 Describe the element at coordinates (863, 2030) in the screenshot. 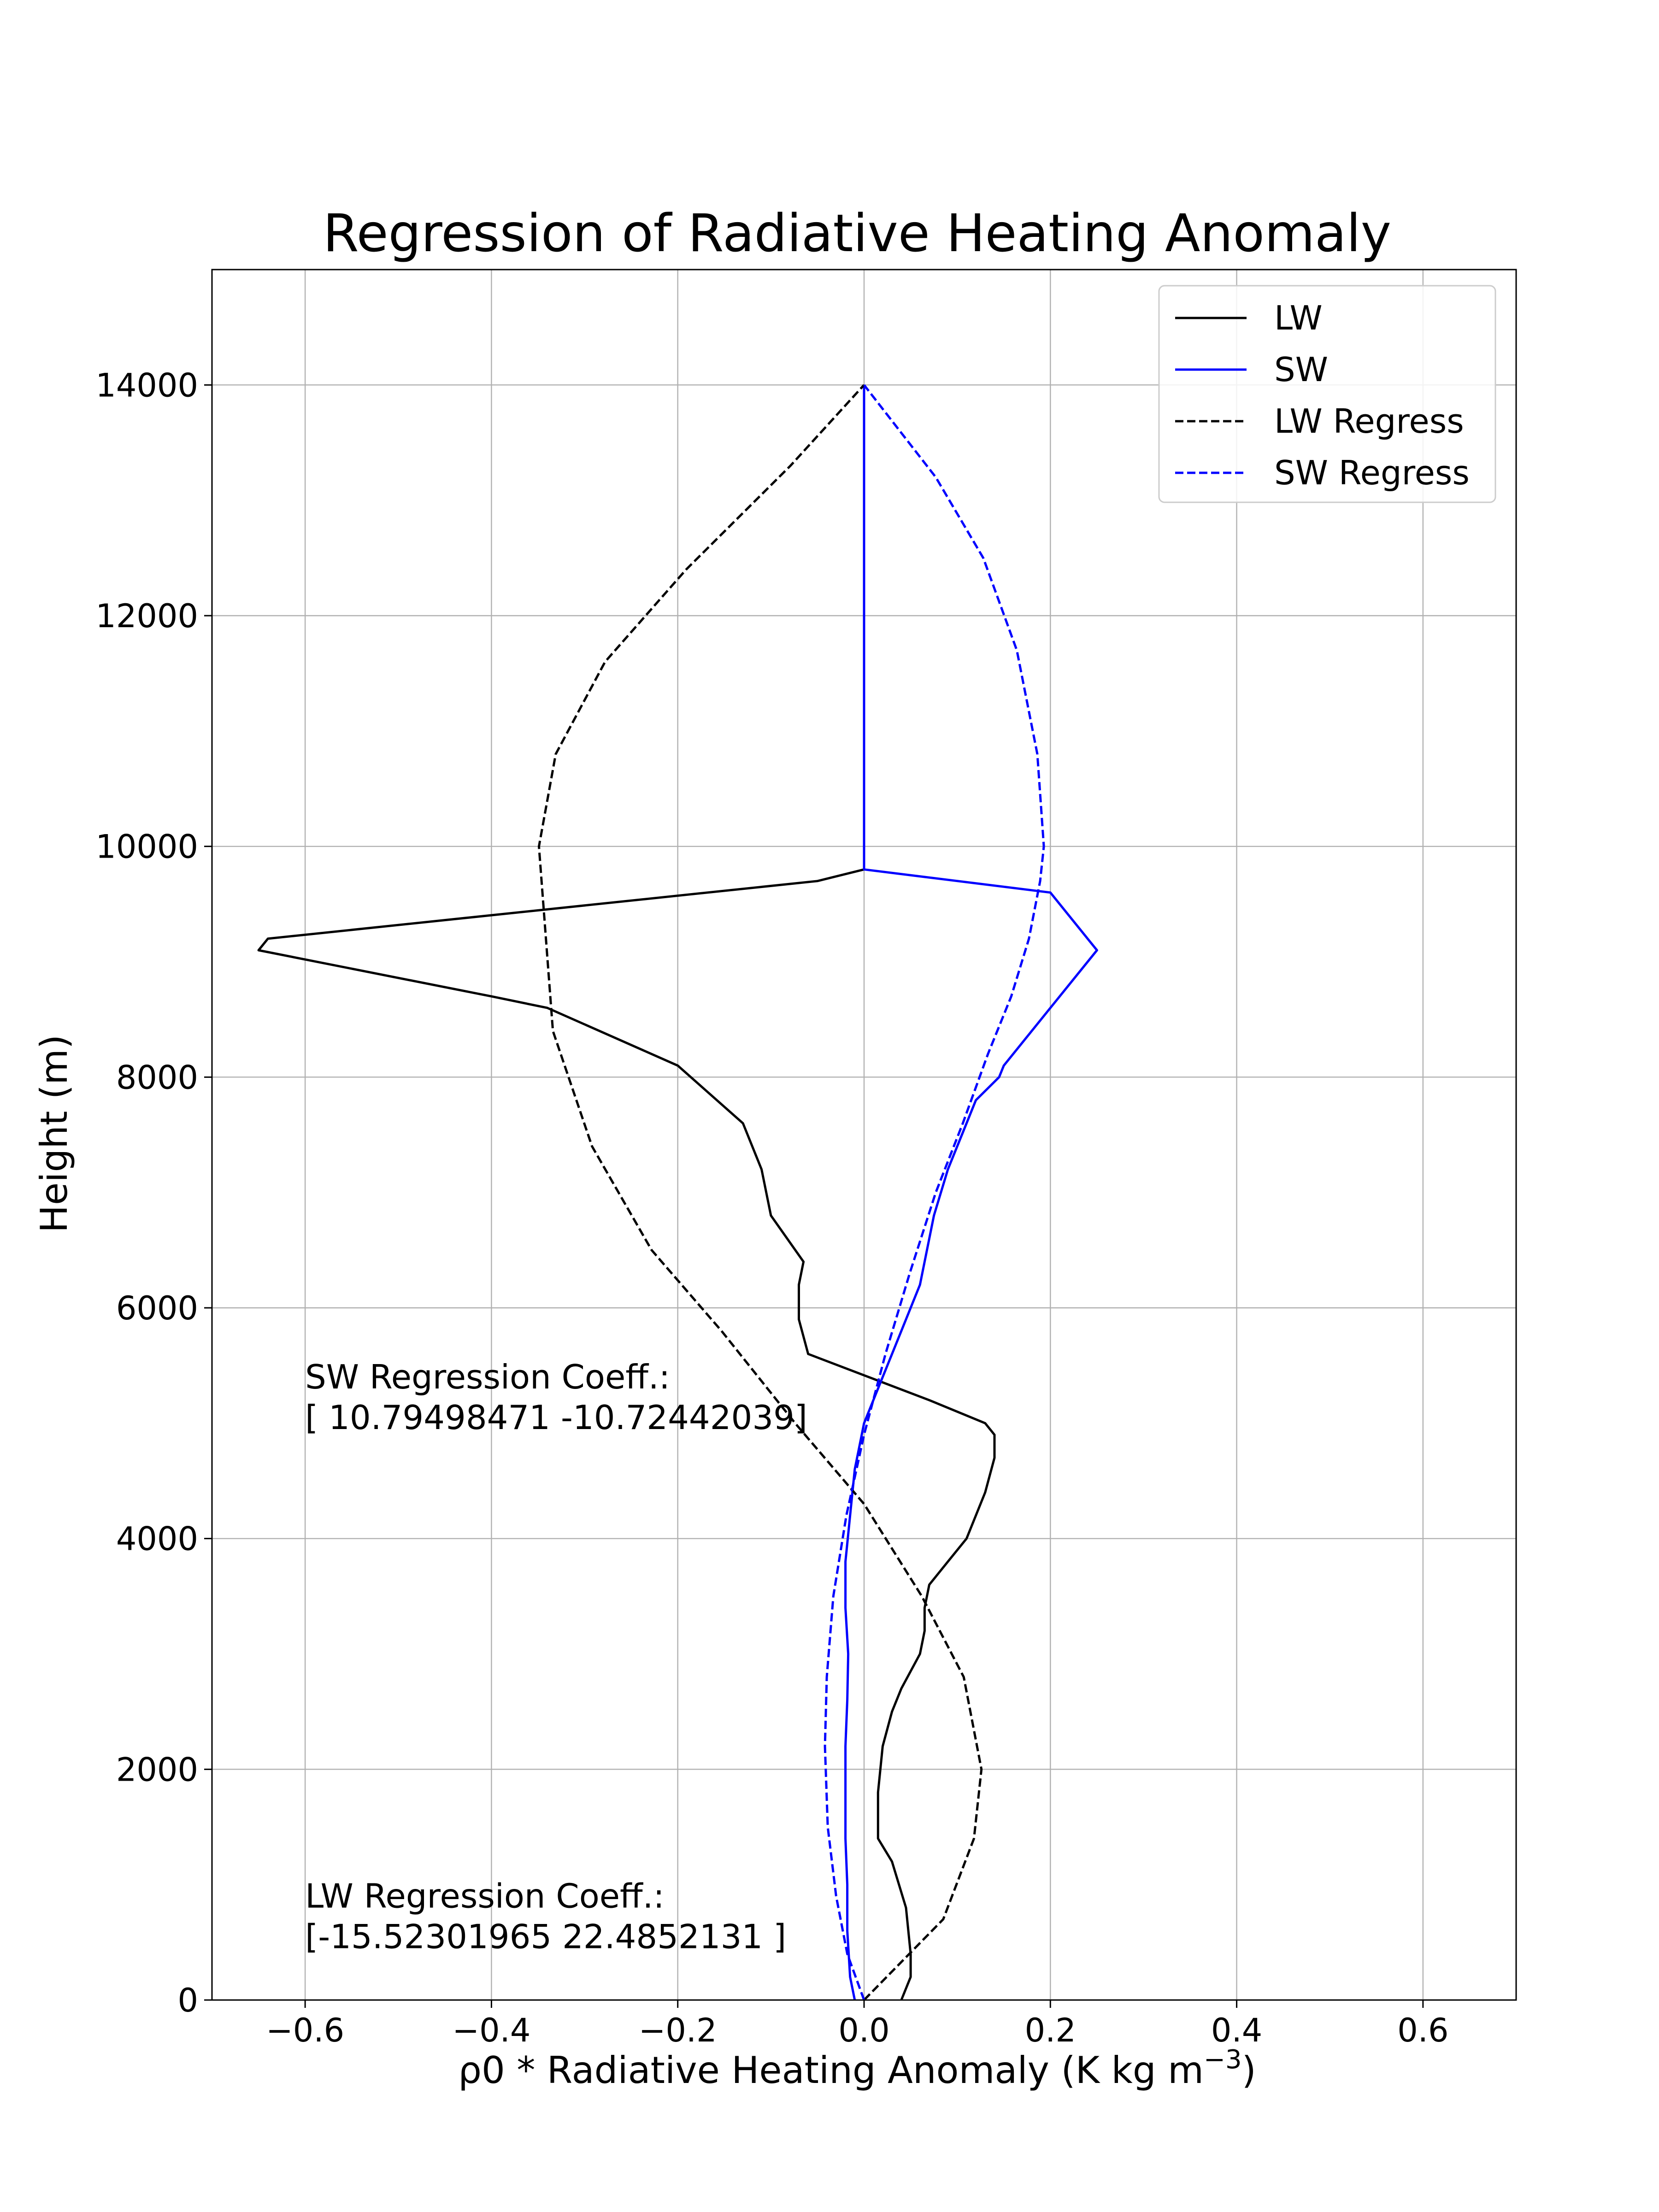

I see `x-tick-label: 0.0` at that location.